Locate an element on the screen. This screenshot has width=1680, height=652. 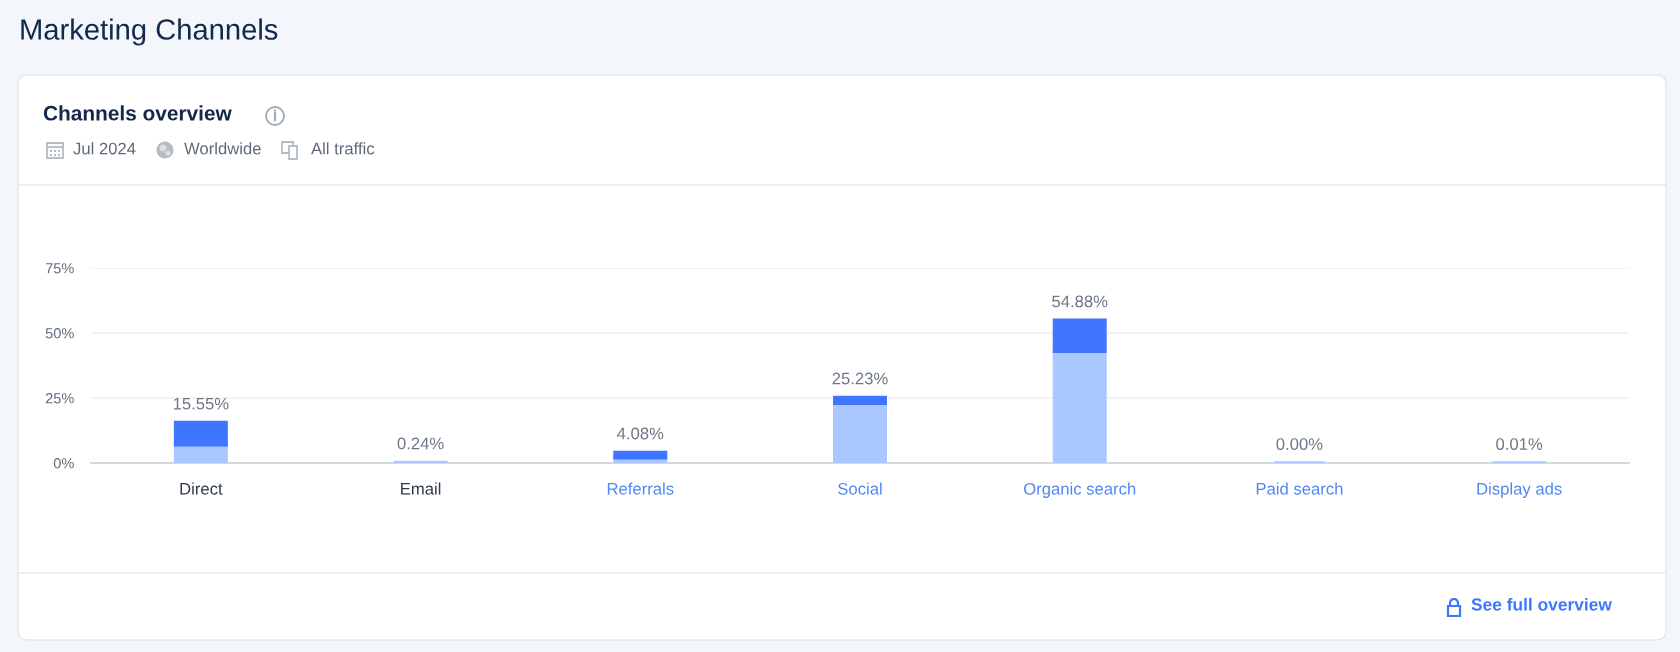
chart-title: Marketing Channels is located at coordinates (149, 32).